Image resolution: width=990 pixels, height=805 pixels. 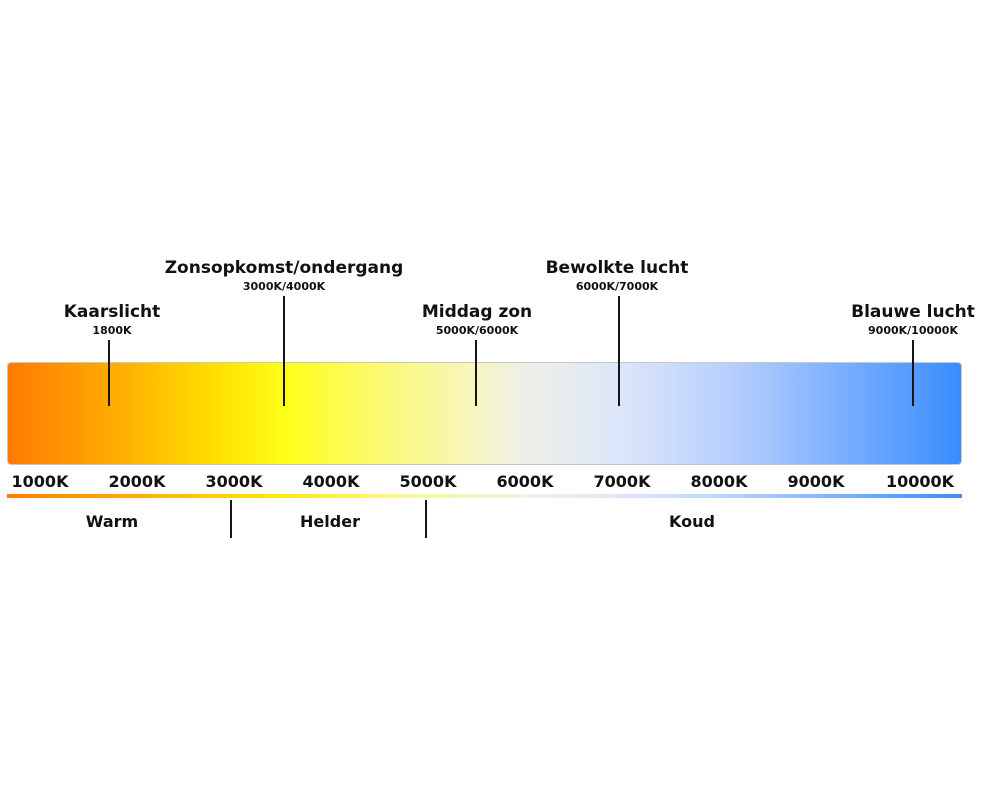 What do you see at coordinates (816, 481) in the screenshot?
I see `tick-label-9000k: 9000K` at bounding box center [816, 481].